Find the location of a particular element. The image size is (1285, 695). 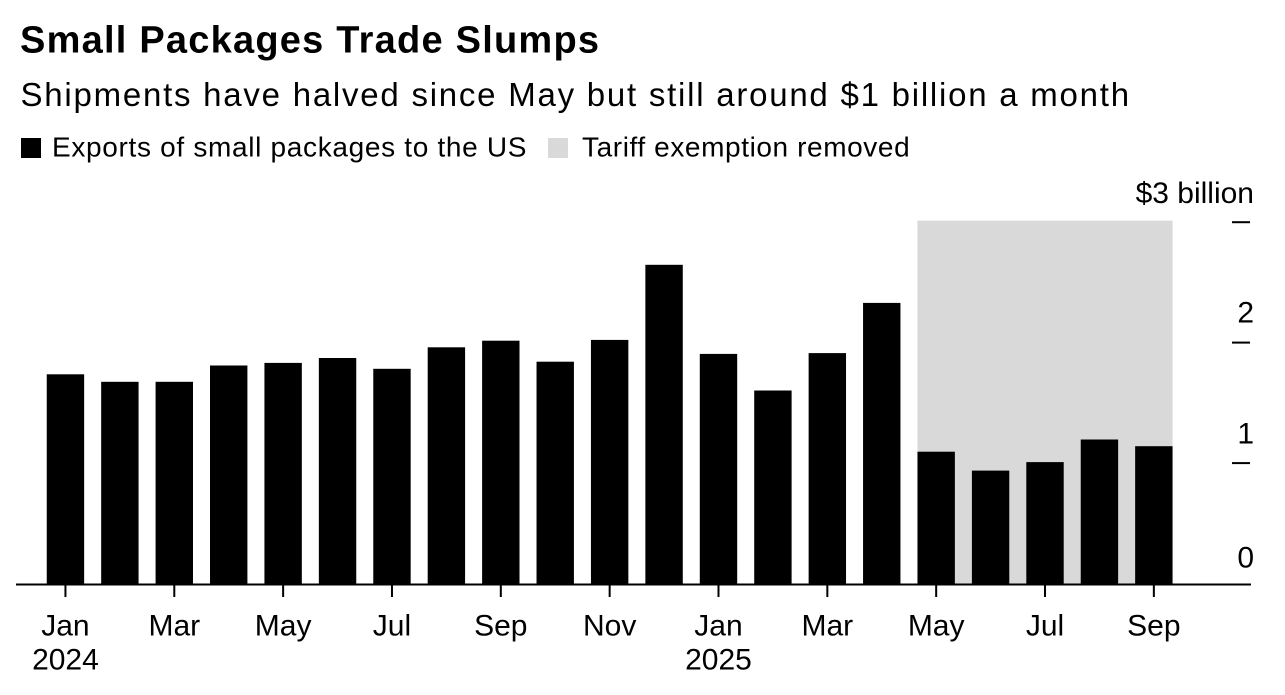

svg-text: Nov is located at coordinates (609, 626).